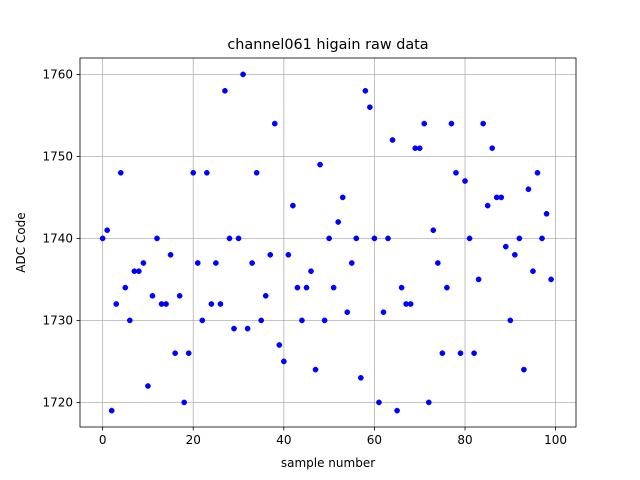 The width and height of the screenshot is (640, 480). What do you see at coordinates (464, 440) in the screenshot?
I see `x-tick-label: 80` at bounding box center [464, 440].